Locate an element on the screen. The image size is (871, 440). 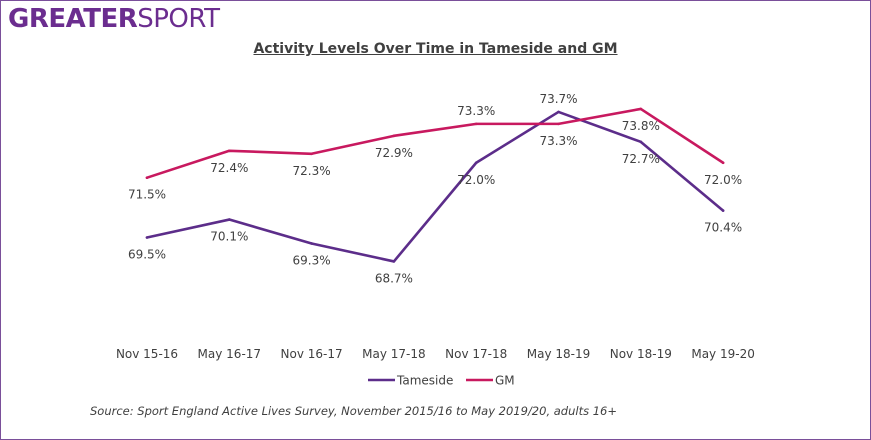
data-label: 70.1% is located at coordinates (229, 237).